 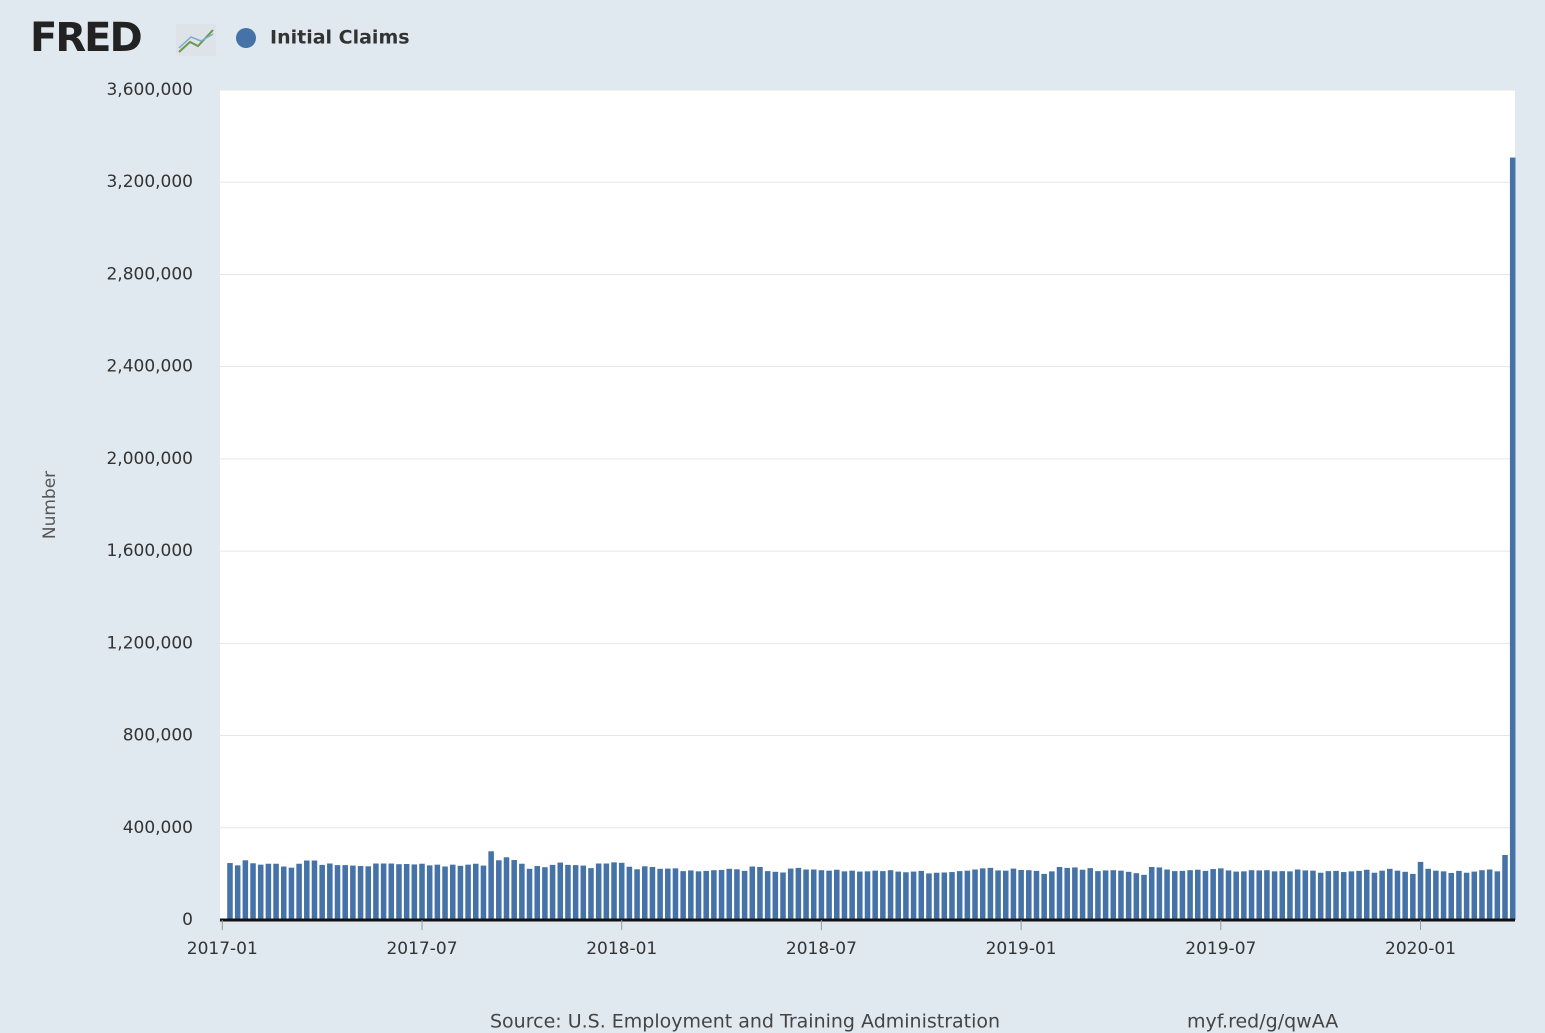 What do you see at coordinates (149, 182) in the screenshot?
I see `y-tick-label: 3,200,000` at bounding box center [149, 182].